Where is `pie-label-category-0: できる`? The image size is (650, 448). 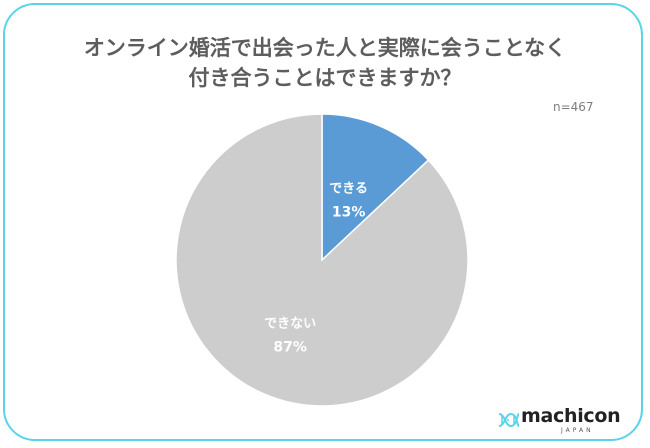
pie-label-category-0: できる is located at coordinates (348, 188).